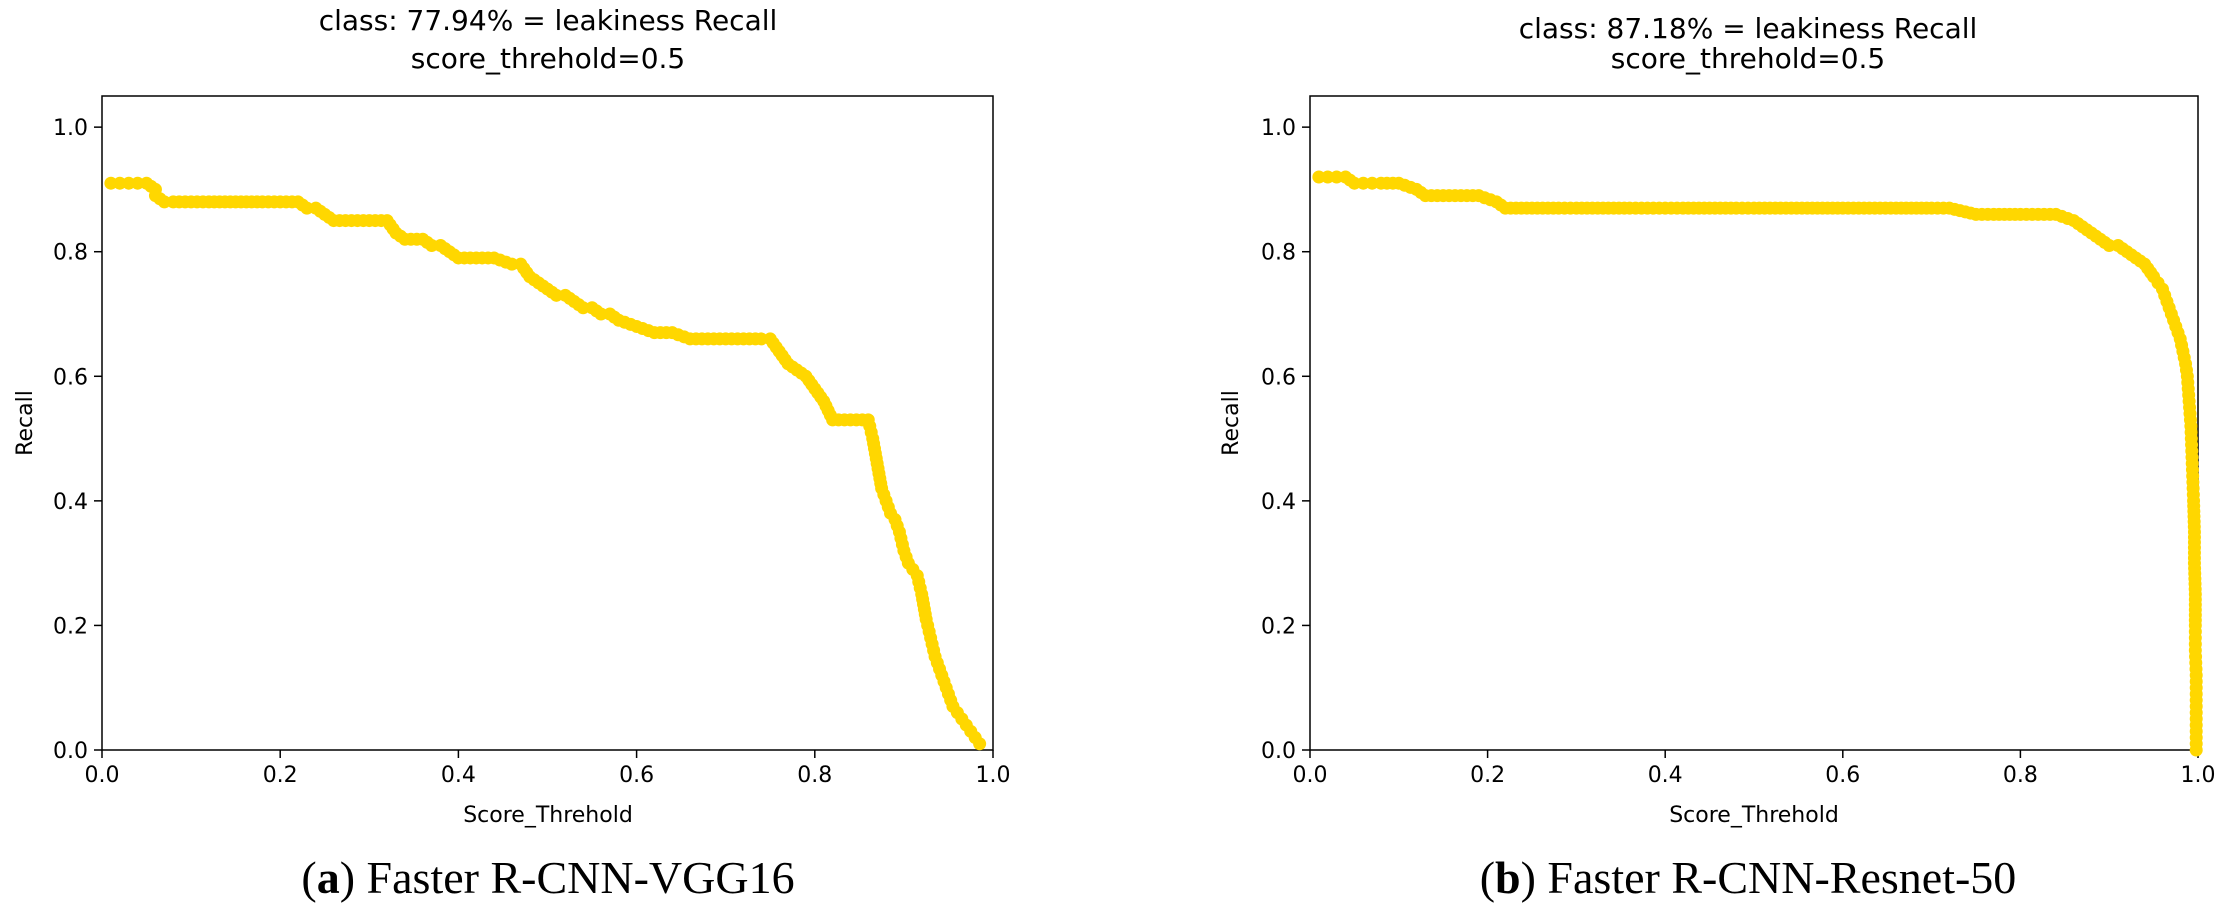  I want to click on chart-a-subtitle: score_threhold=0.5, so click(548, 58).